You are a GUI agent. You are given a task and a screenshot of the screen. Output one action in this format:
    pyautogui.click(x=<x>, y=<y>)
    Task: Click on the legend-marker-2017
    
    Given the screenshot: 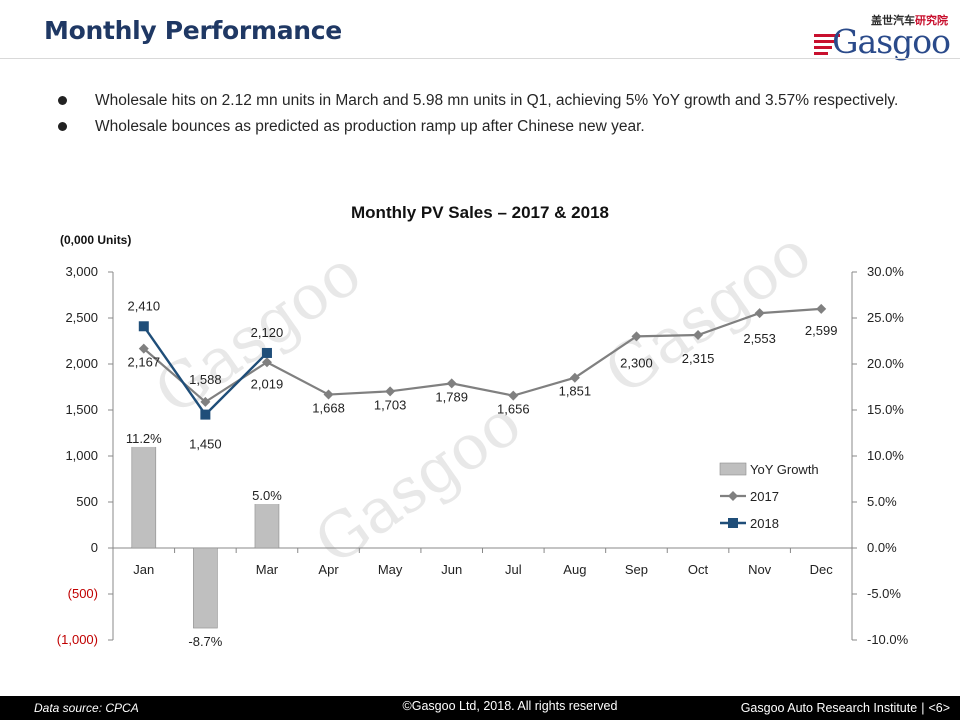 What is the action you would take?
    pyautogui.click(x=733, y=496)
    